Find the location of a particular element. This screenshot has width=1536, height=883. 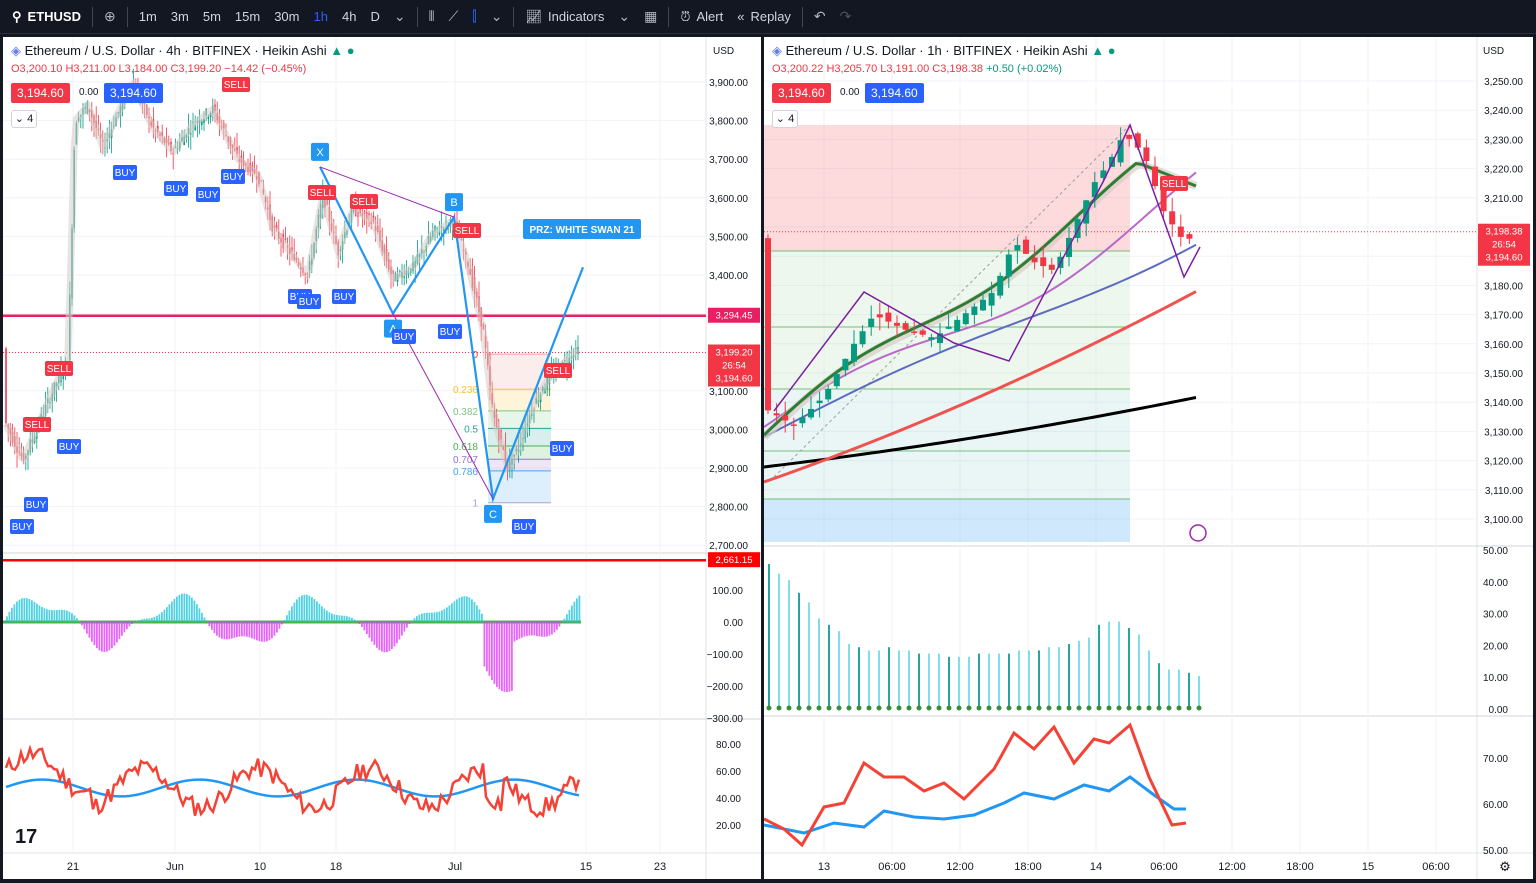

undo-icon: ↶ is located at coordinates (819, 16).